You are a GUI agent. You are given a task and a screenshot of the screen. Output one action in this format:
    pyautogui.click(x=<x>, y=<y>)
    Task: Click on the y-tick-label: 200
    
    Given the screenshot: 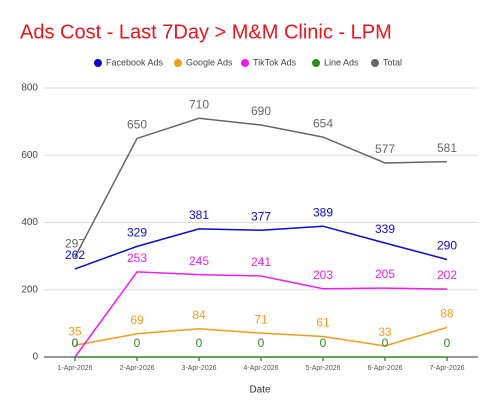 What is the action you would take?
    pyautogui.click(x=29, y=289)
    